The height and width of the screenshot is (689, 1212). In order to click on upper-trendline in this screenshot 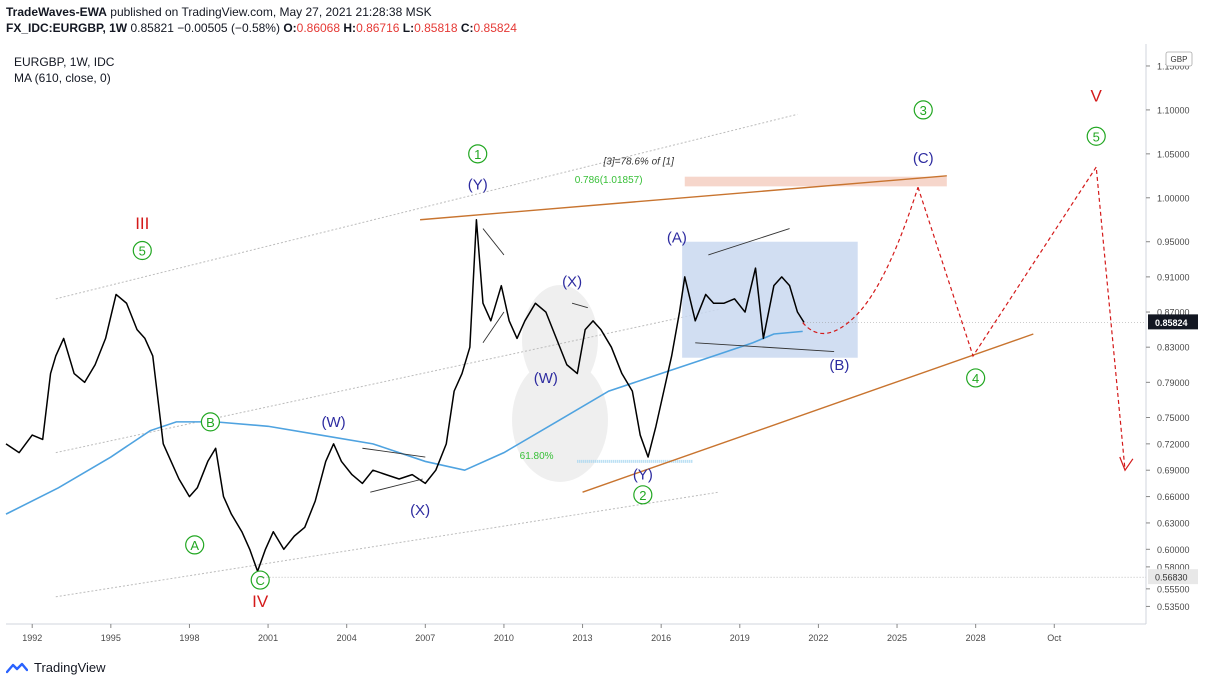, I will do `click(683, 198)`.